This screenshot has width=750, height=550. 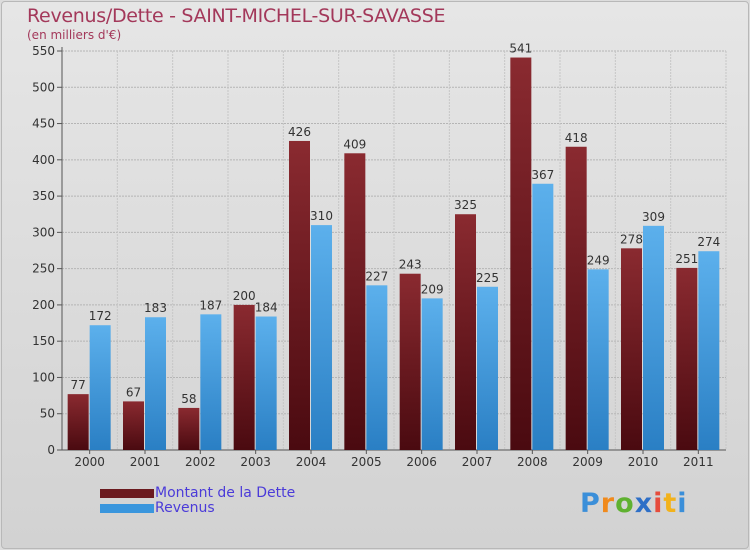 What do you see at coordinates (643, 462) in the screenshot?
I see `x-tick-label: 2010` at bounding box center [643, 462].